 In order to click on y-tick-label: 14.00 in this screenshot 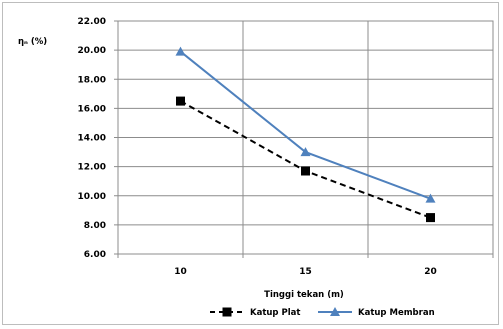, I will do `click(92, 139)`.